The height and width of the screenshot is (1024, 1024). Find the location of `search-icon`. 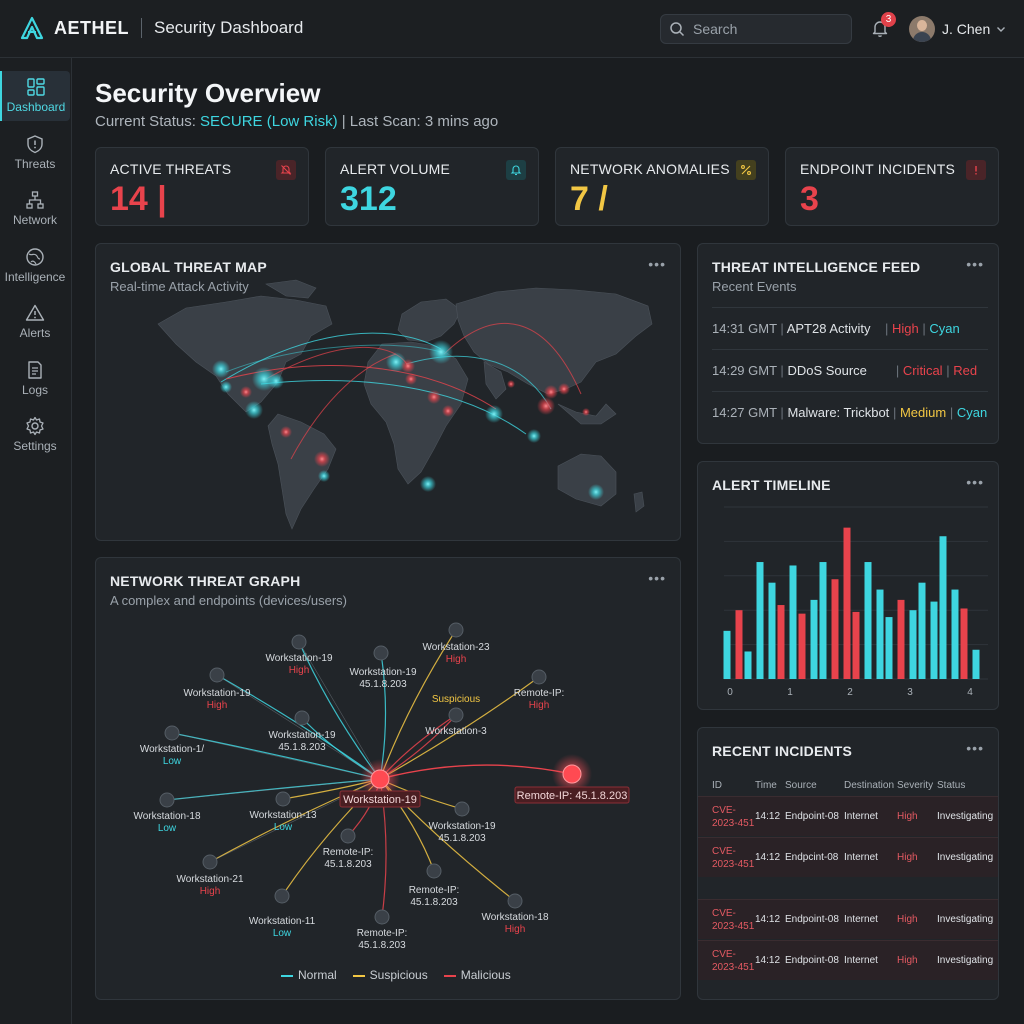

search-icon is located at coordinates (677, 29).